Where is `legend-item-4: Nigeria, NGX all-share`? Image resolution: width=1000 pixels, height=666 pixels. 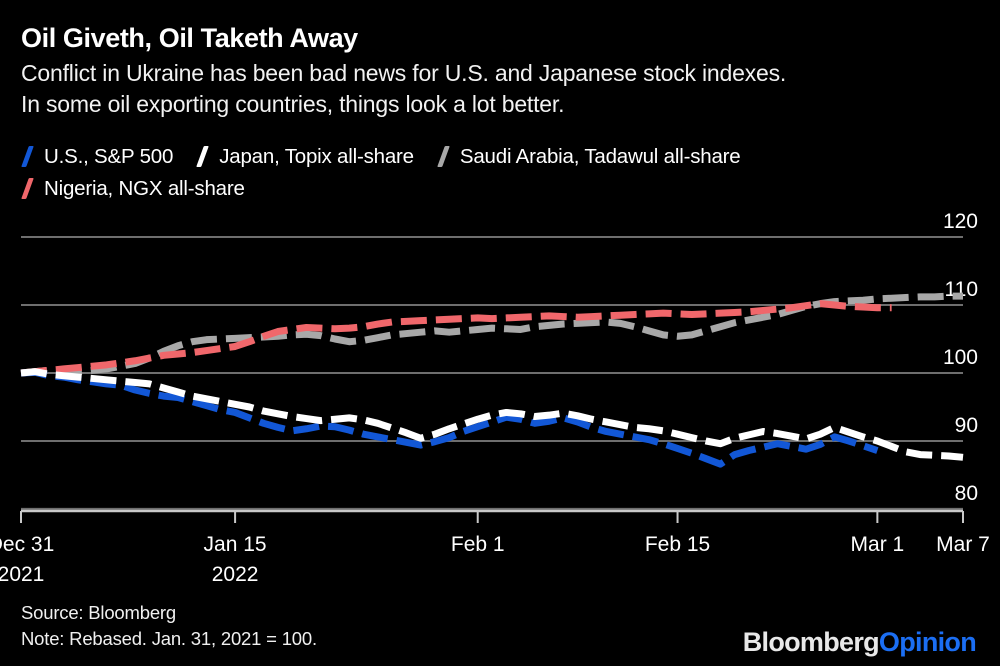
legend-item-4: Nigeria, NGX all-share is located at coordinates (133, 188).